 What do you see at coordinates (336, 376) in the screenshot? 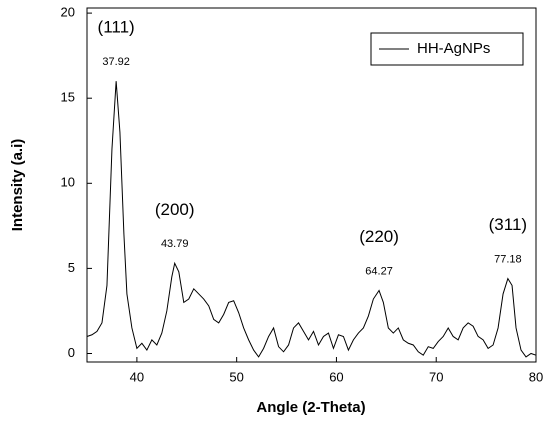
I see `x-tick-label: 60` at bounding box center [336, 376].